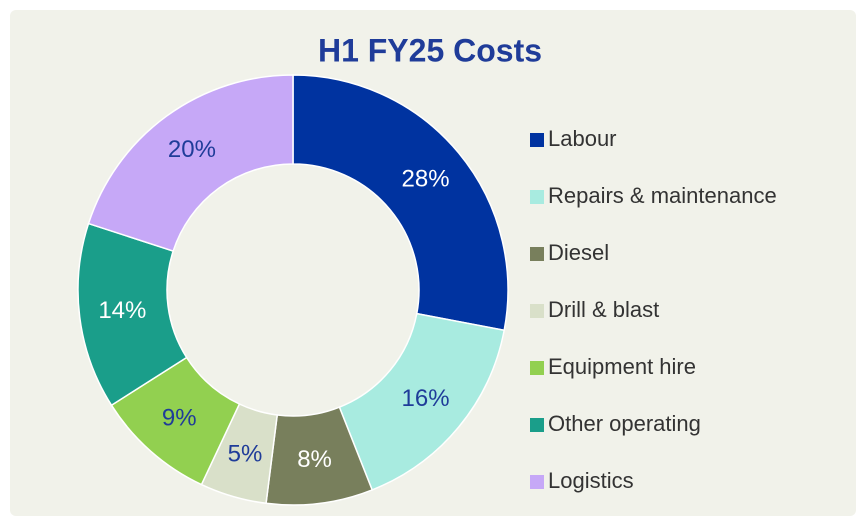 Image resolution: width=856 pixels, height=530 pixels. I want to click on legend-label: Equipment hire, so click(622, 366).